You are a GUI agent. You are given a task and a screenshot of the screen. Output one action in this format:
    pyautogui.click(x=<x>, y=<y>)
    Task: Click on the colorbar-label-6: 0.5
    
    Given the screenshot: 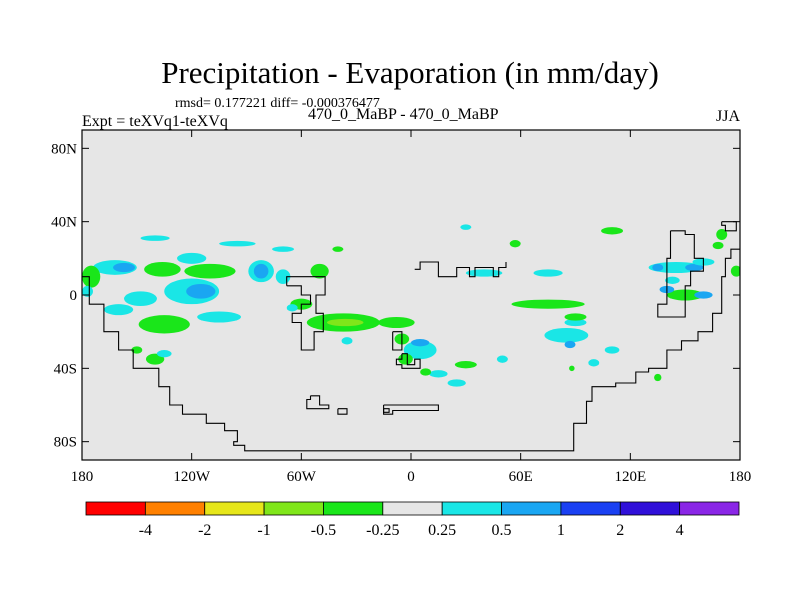 What is the action you would take?
    pyautogui.click(x=502, y=530)
    